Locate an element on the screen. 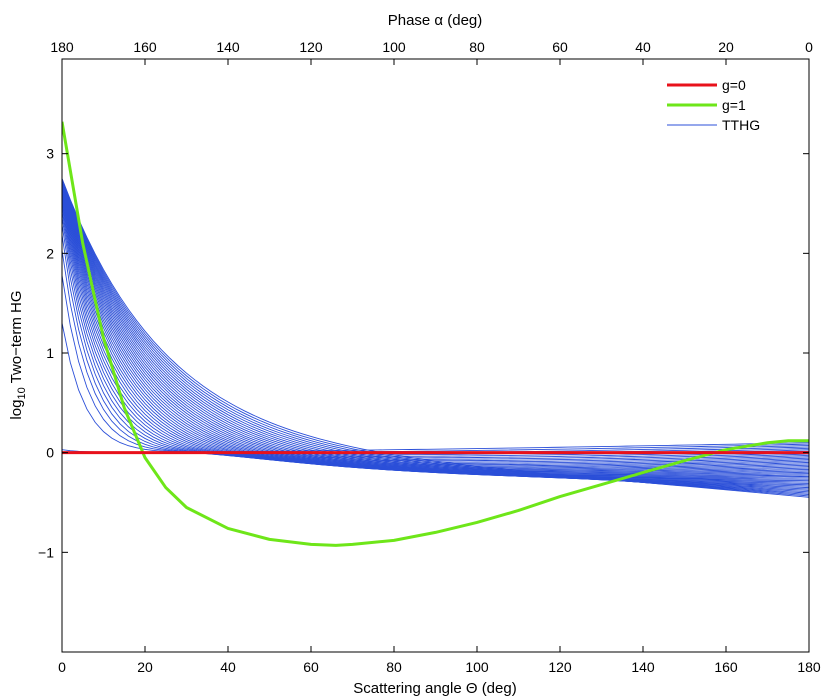 This screenshot has width=830, height=700. legend: g=0 g=1 TTHG is located at coordinates (733, 108).